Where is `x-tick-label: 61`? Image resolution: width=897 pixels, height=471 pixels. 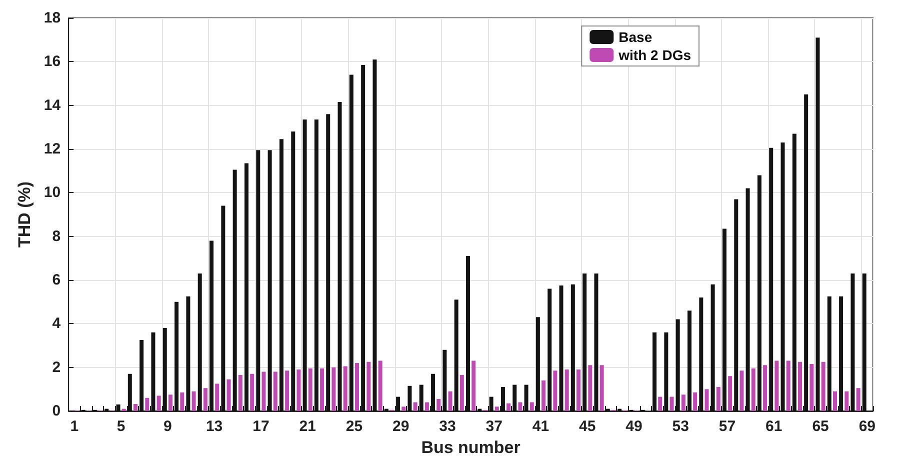 x-tick-label: 61 is located at coordinates (774, 426).